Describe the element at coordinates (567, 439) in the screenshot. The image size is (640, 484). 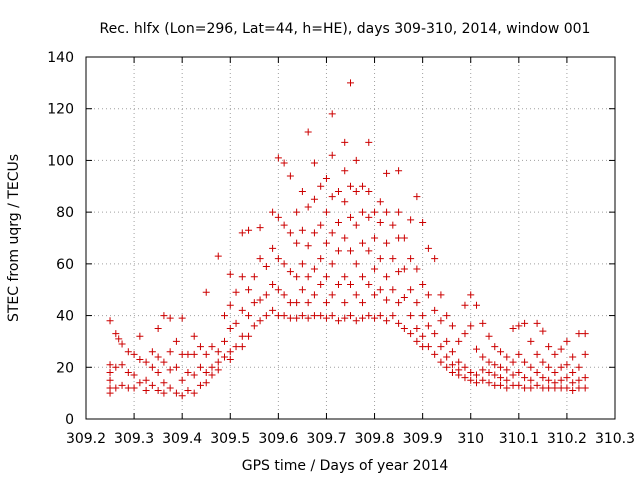
I see `x-tick-label: 310.2` at that location.